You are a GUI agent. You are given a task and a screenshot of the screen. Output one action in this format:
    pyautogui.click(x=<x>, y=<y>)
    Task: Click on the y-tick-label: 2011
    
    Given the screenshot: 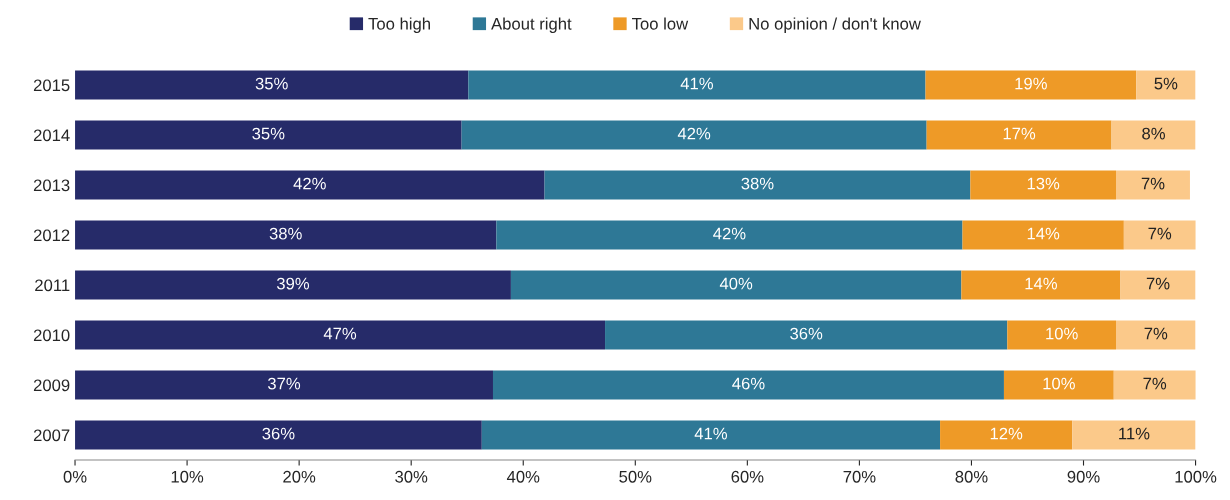 What is the action you would take?
    pyautogui.click(x=52, y=285)
    